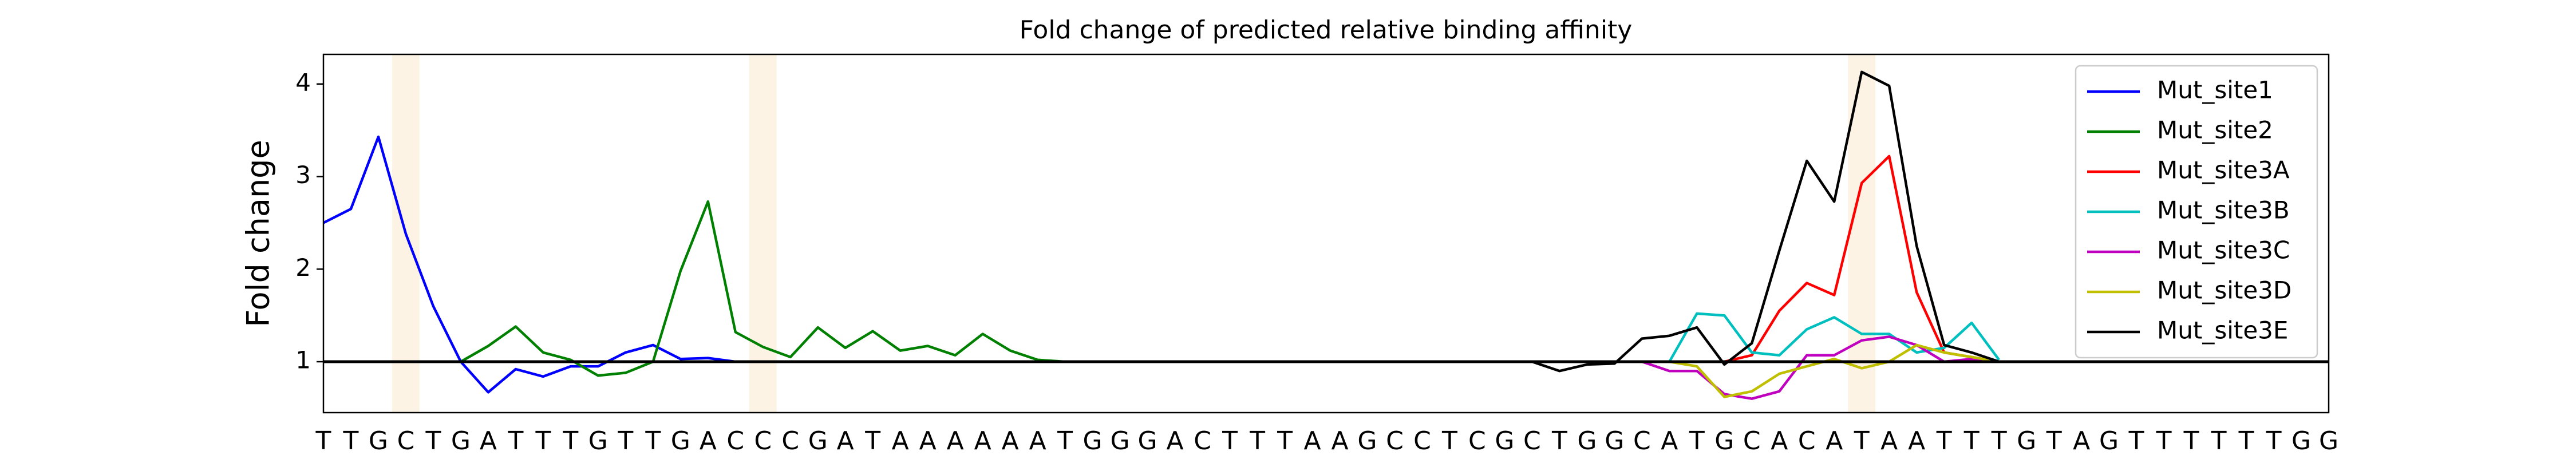 This screenshot has width=2576, height=463. What do you see at coordinates (2215, 90) in the screenshot?
I see `legend-label: Mut_site1` at bounding box center [2215, 90].